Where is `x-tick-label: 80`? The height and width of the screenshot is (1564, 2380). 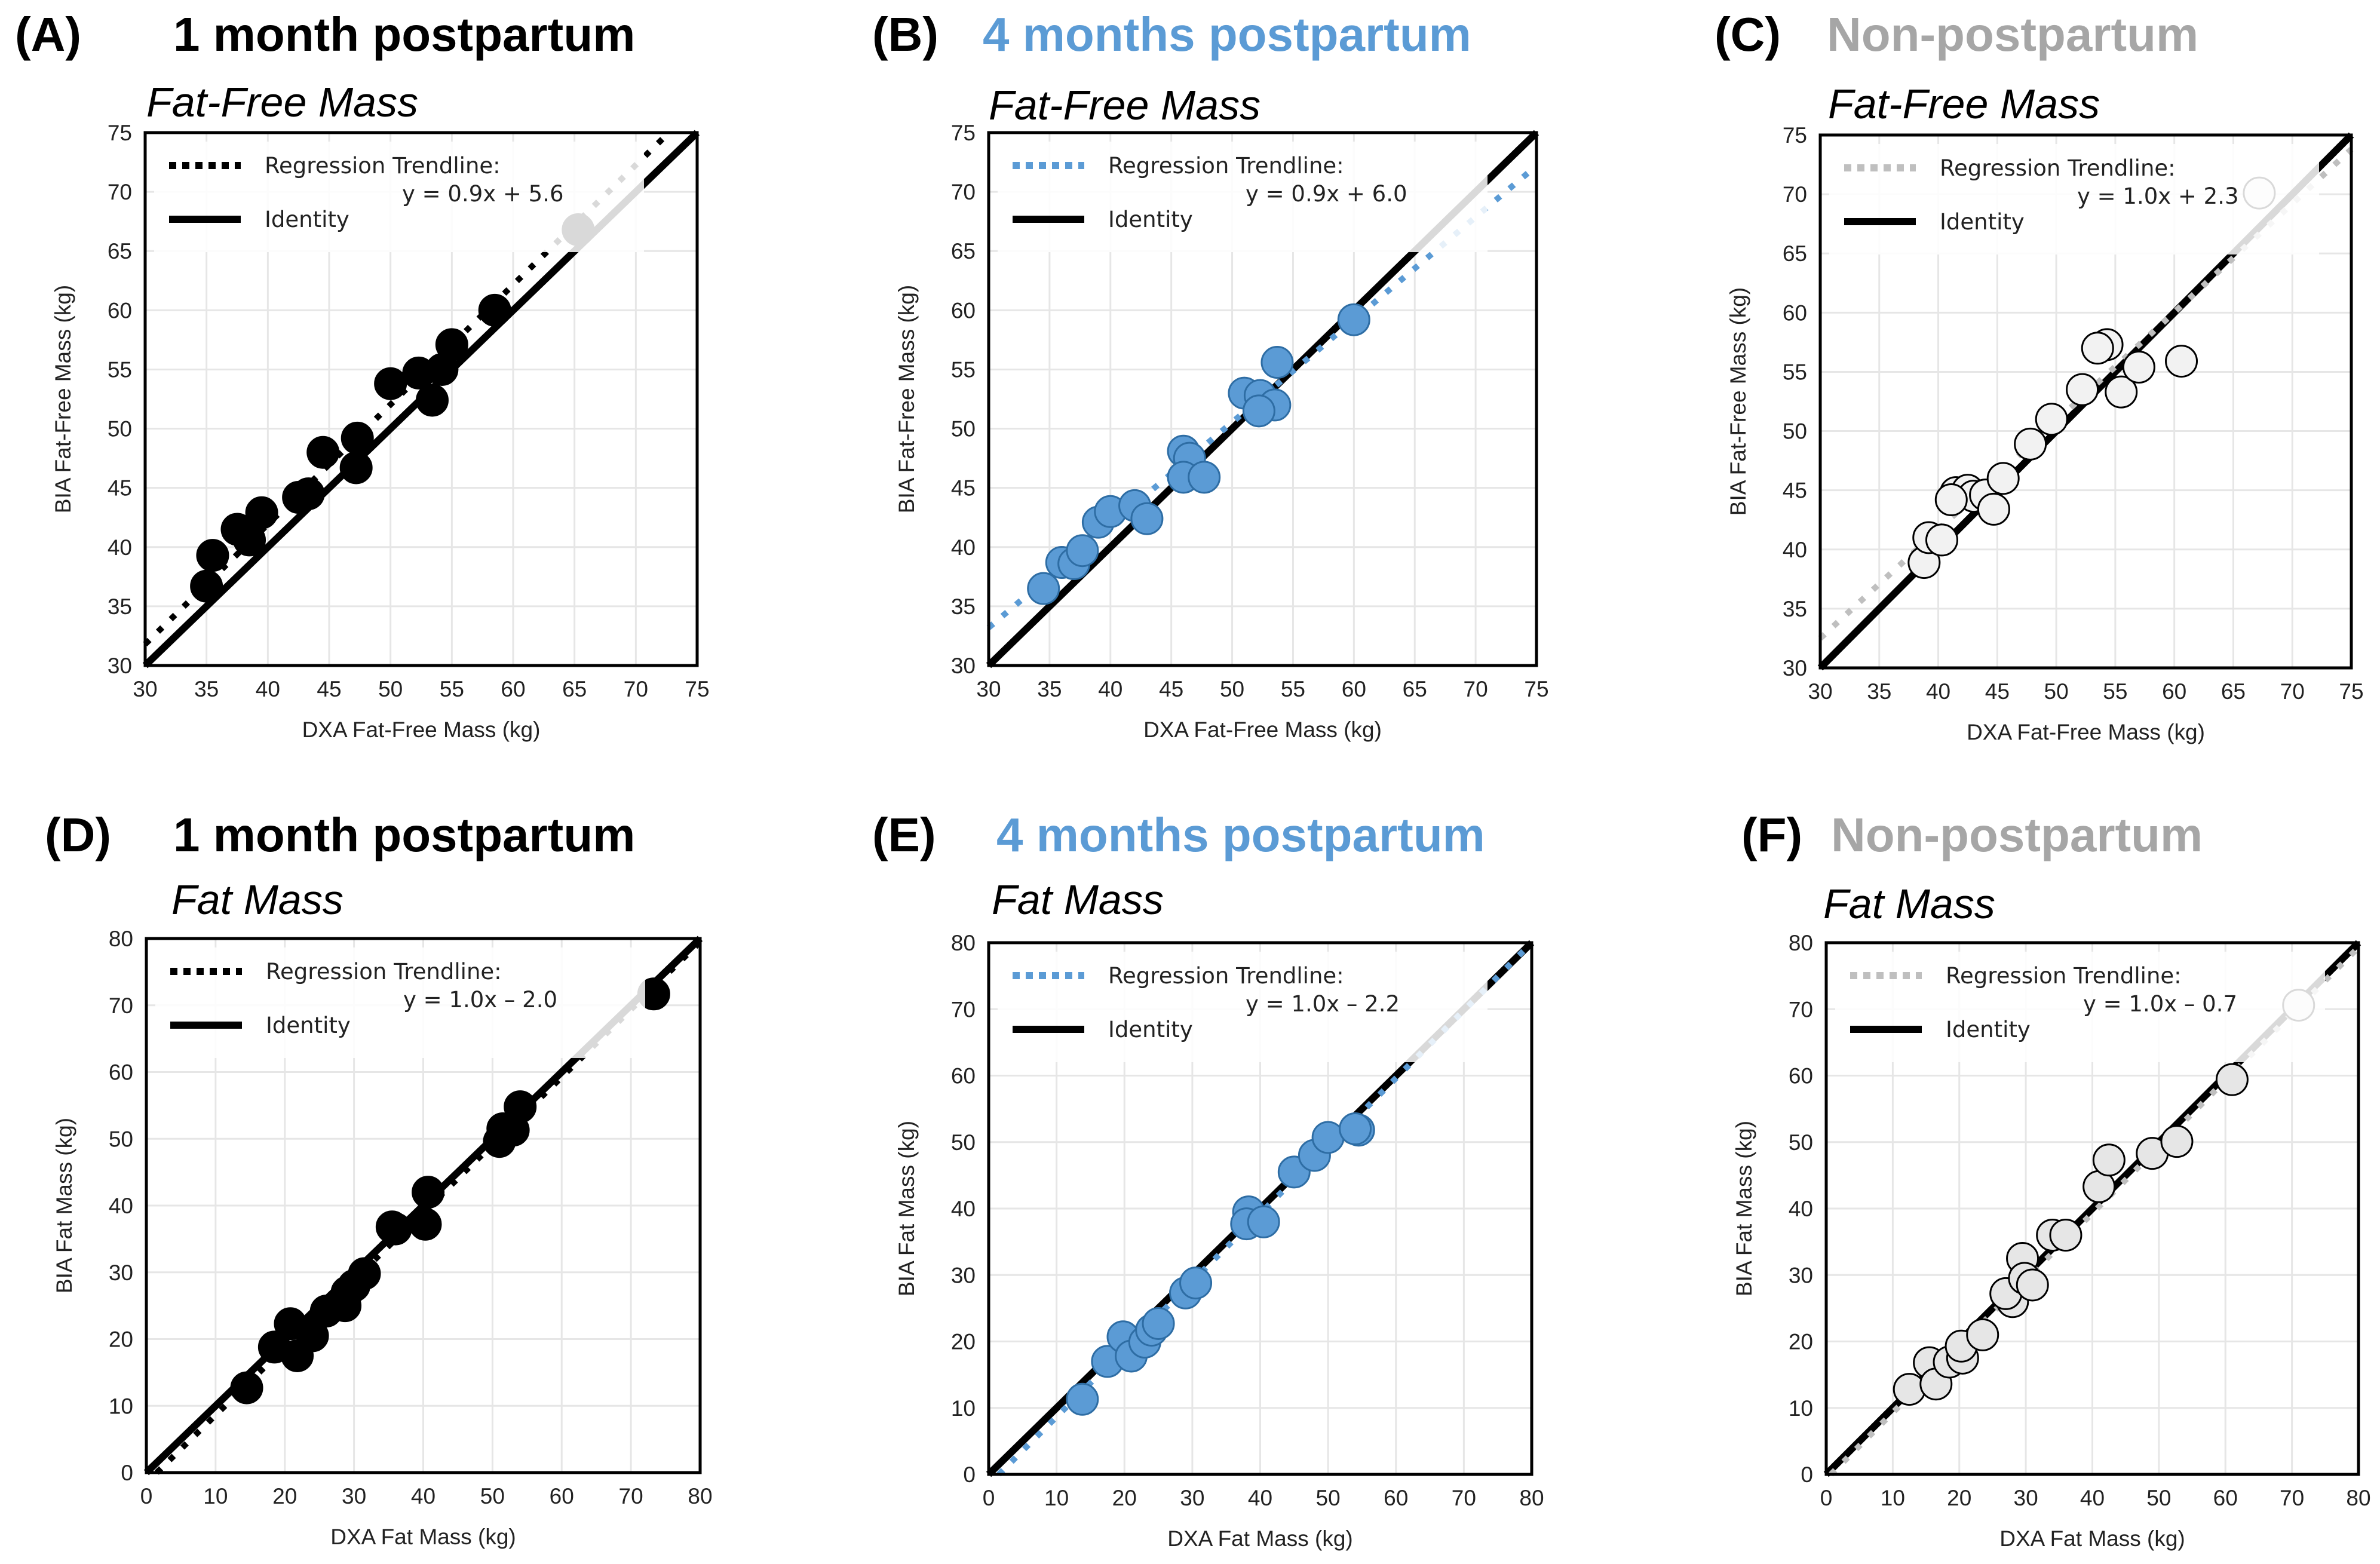 x-tick-label: 80 is located at coordinates (1532, 1498).